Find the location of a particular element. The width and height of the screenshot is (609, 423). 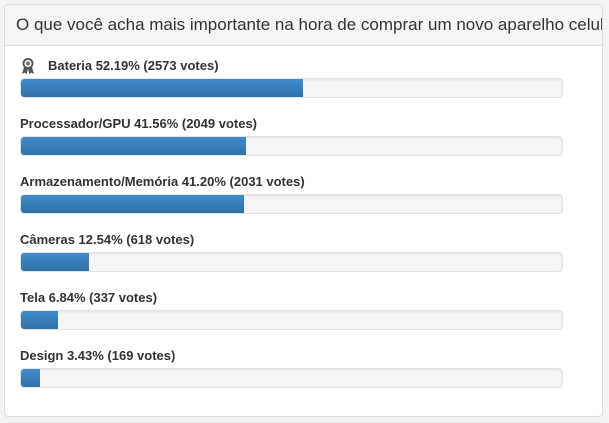

poll-option: Design 3.43% (169 votes) is located at coordinates (292, 368).